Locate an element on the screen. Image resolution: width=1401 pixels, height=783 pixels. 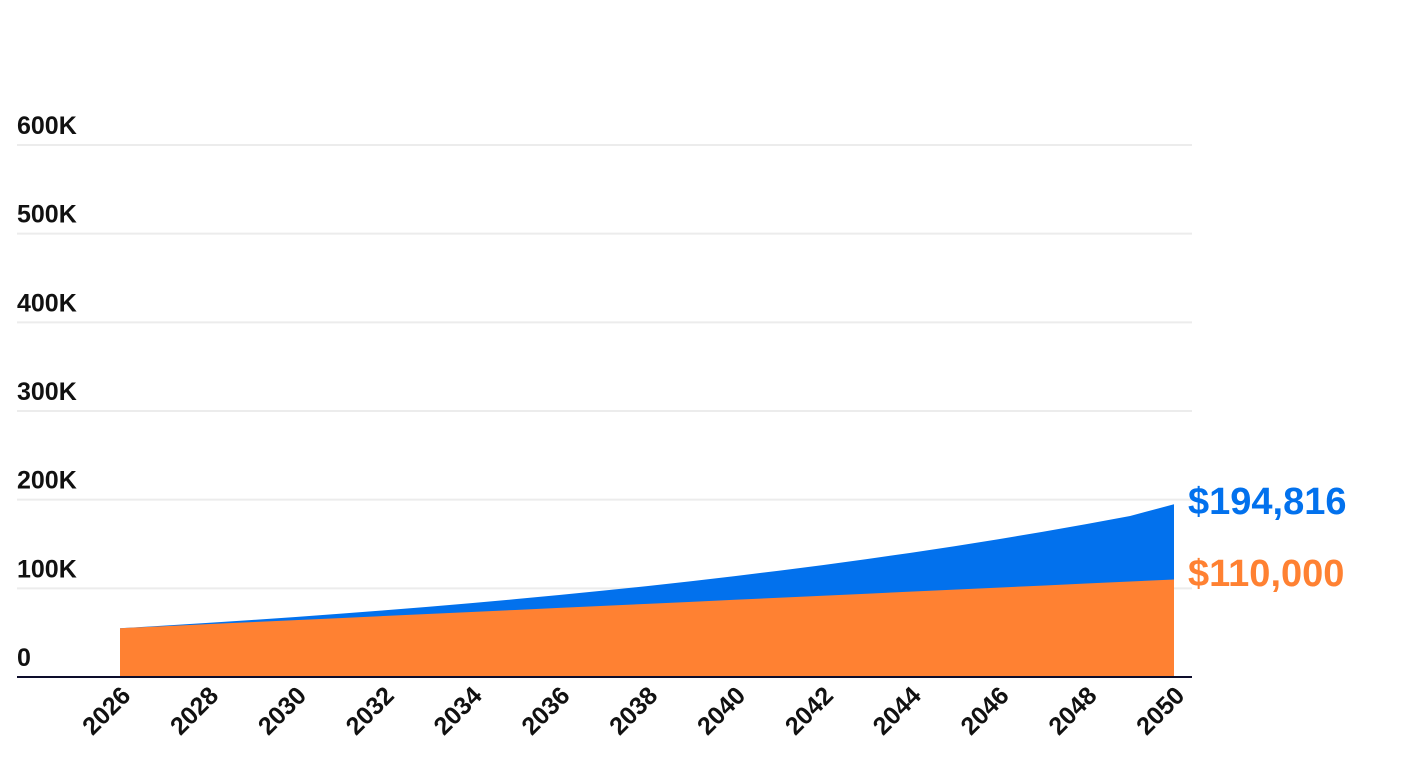
x-tick-label: 2030 is located at coordinates (282, 710).